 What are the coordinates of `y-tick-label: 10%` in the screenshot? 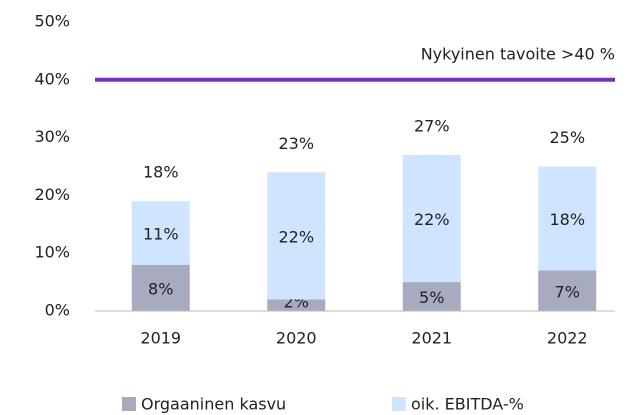 It's located at (52, 252).